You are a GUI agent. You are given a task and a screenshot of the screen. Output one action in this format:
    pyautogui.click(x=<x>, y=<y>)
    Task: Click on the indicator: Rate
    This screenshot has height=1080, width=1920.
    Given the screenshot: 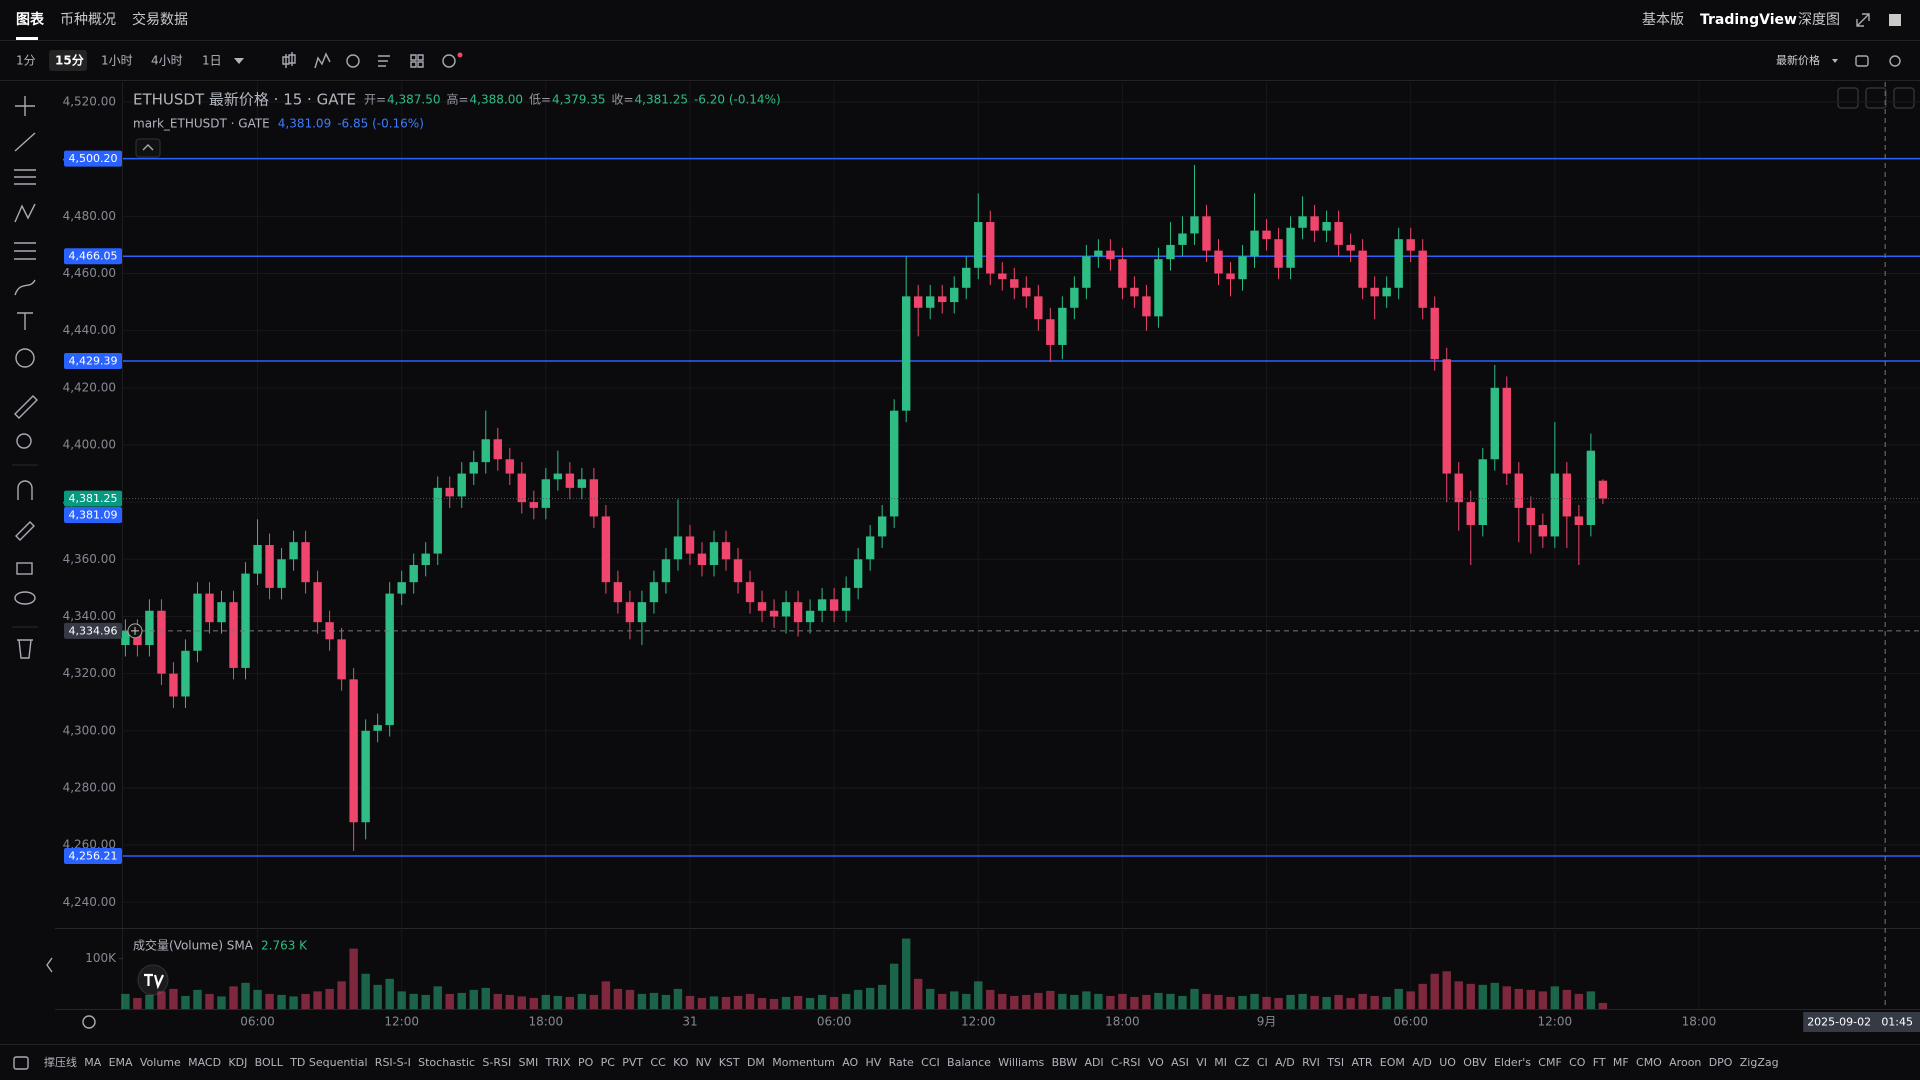 What is the action you would take?
    pyautogui.click(x=901, y=1062)
    